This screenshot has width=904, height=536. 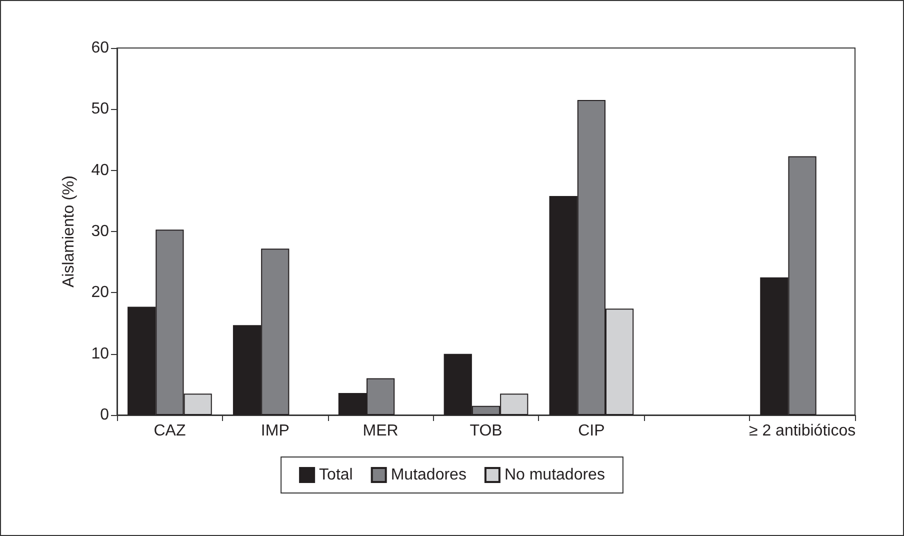 What do you see at coordinates (100, 109) in the screenshot?
I see `y-tick-label: 50` at bounding box center [100, 109].